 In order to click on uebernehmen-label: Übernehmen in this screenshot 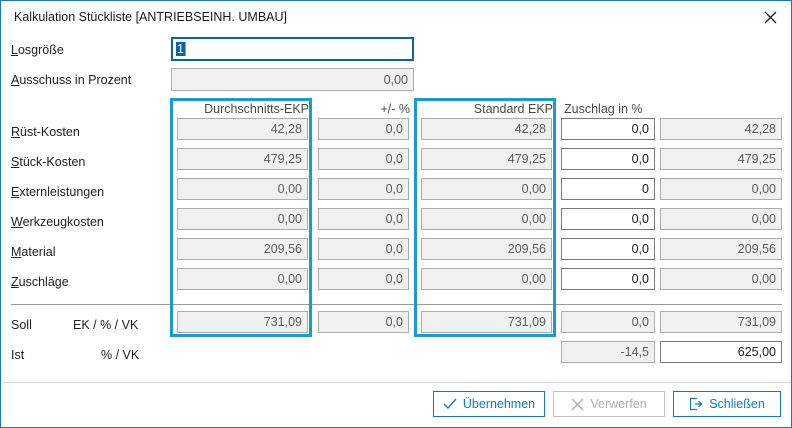, I will do `click(499, 404)`.